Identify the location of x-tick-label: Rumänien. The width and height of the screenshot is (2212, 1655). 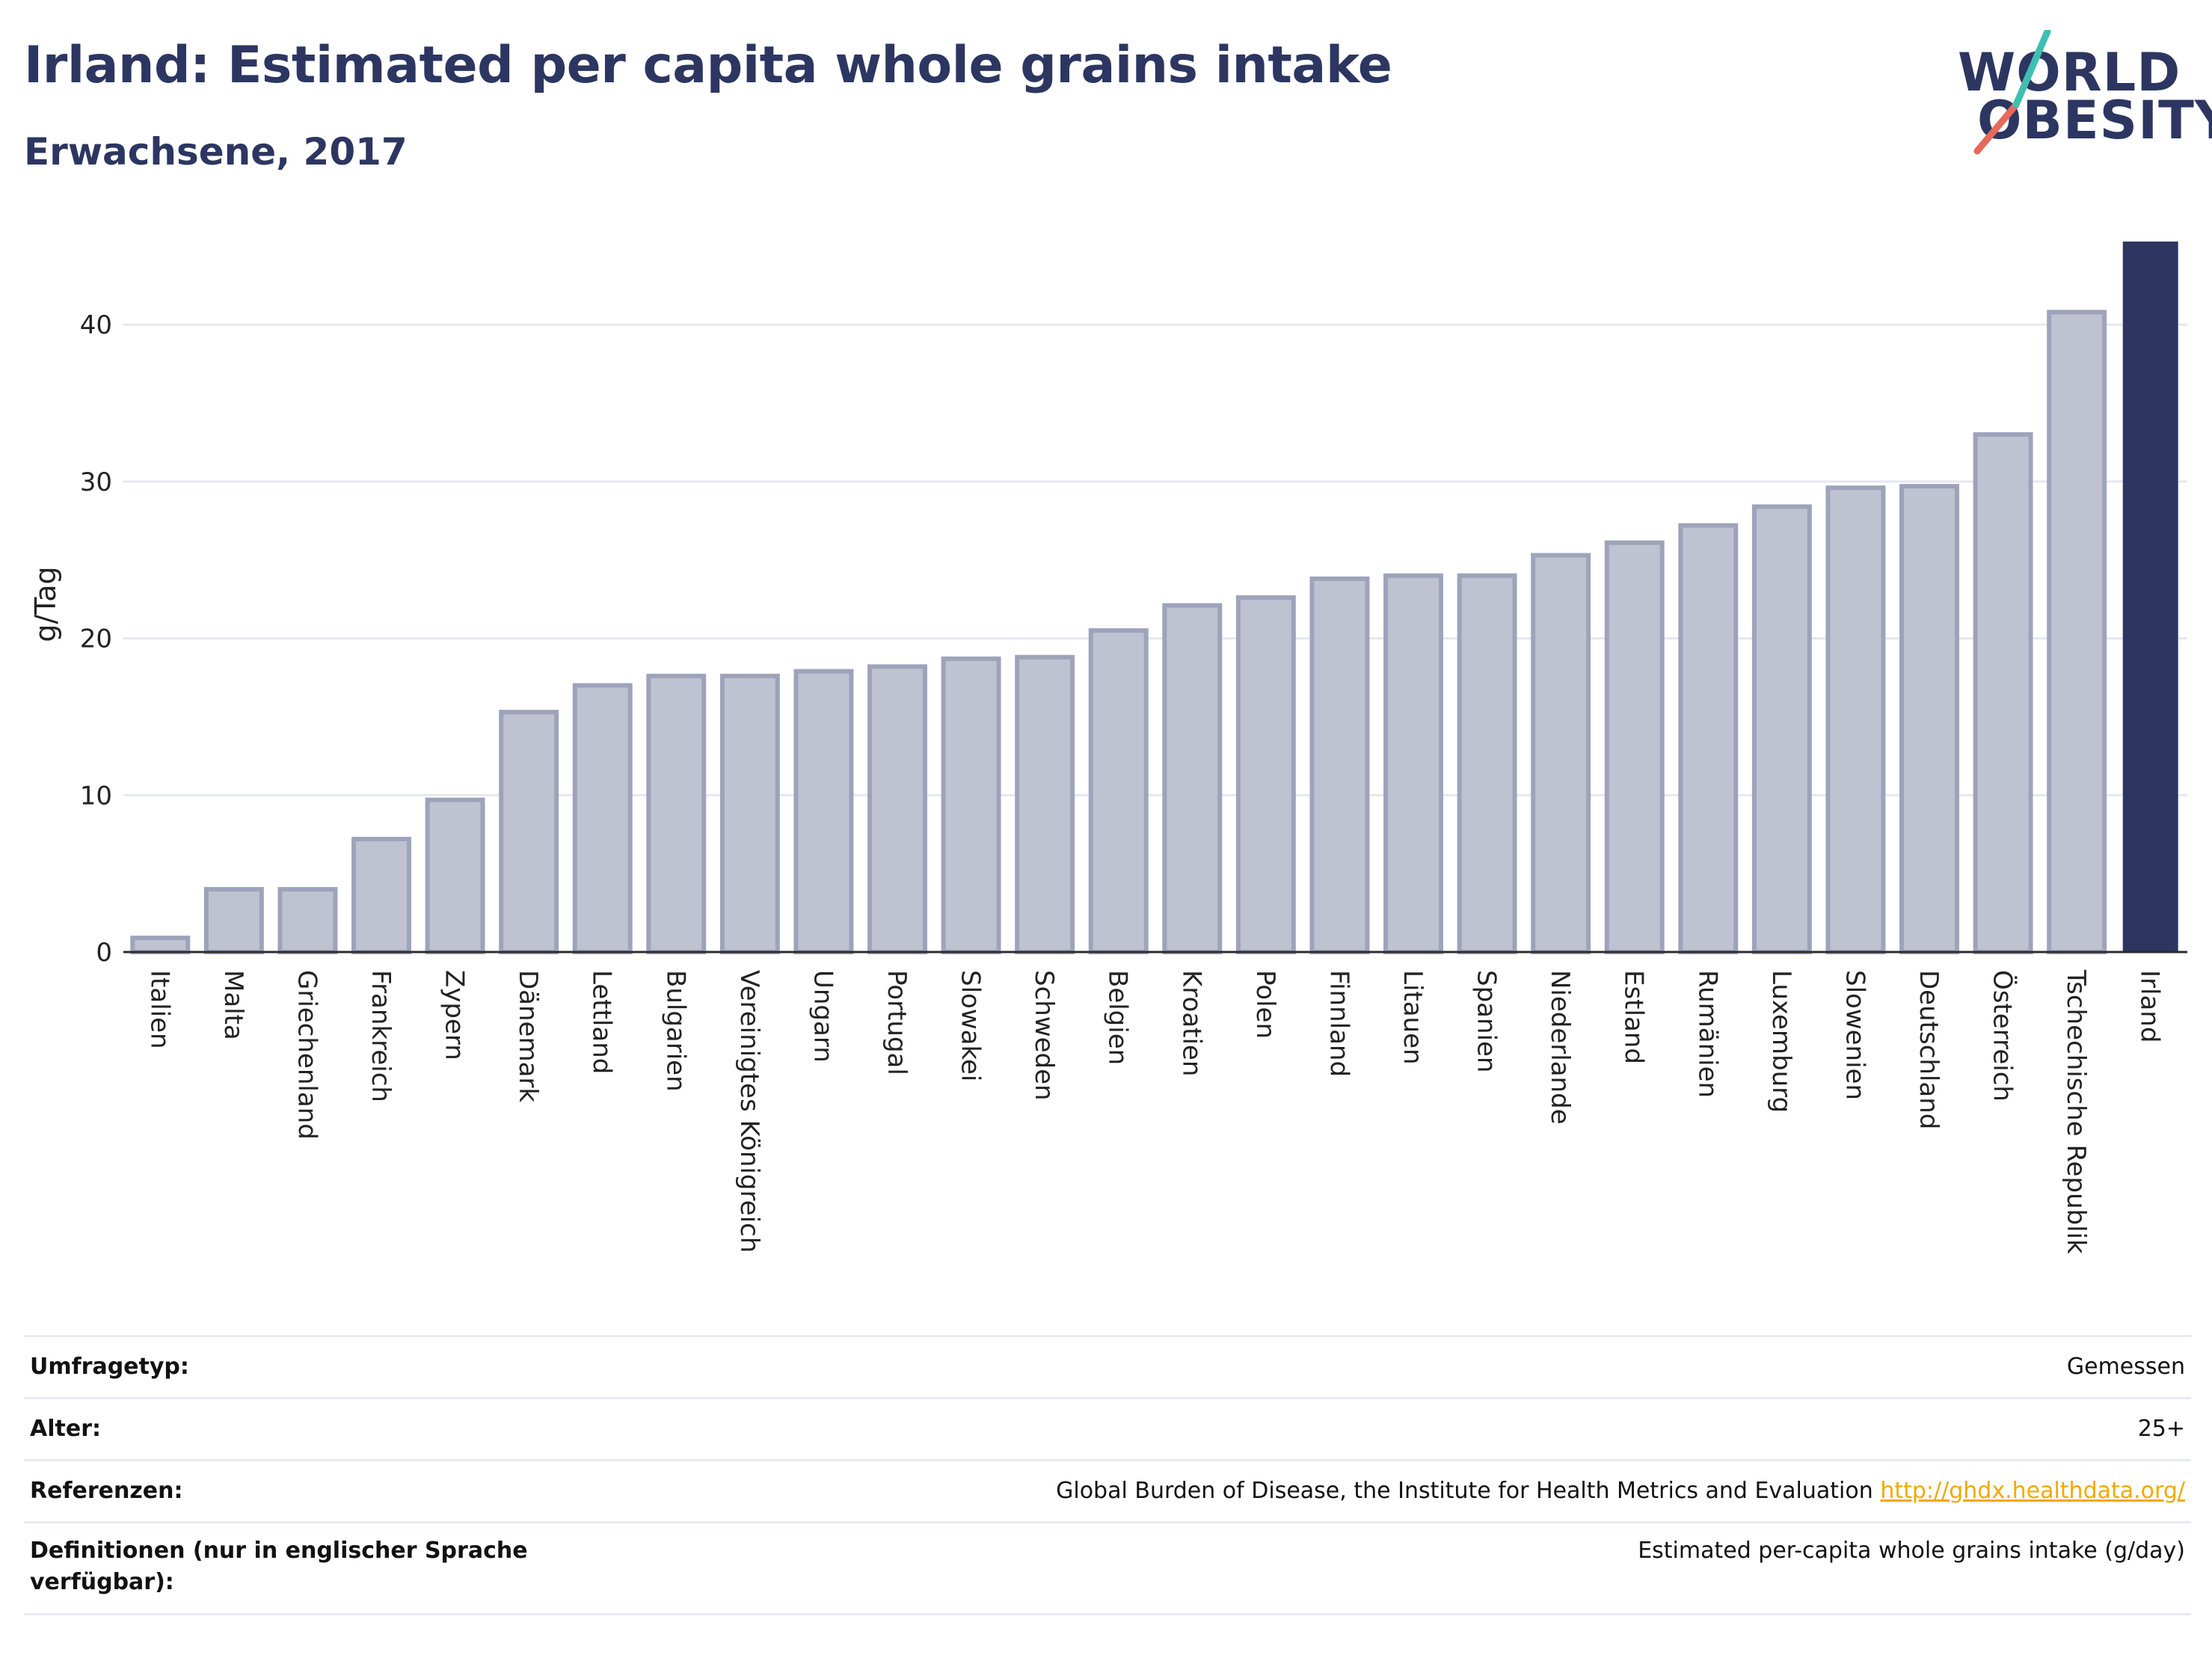
(1707, 1034).